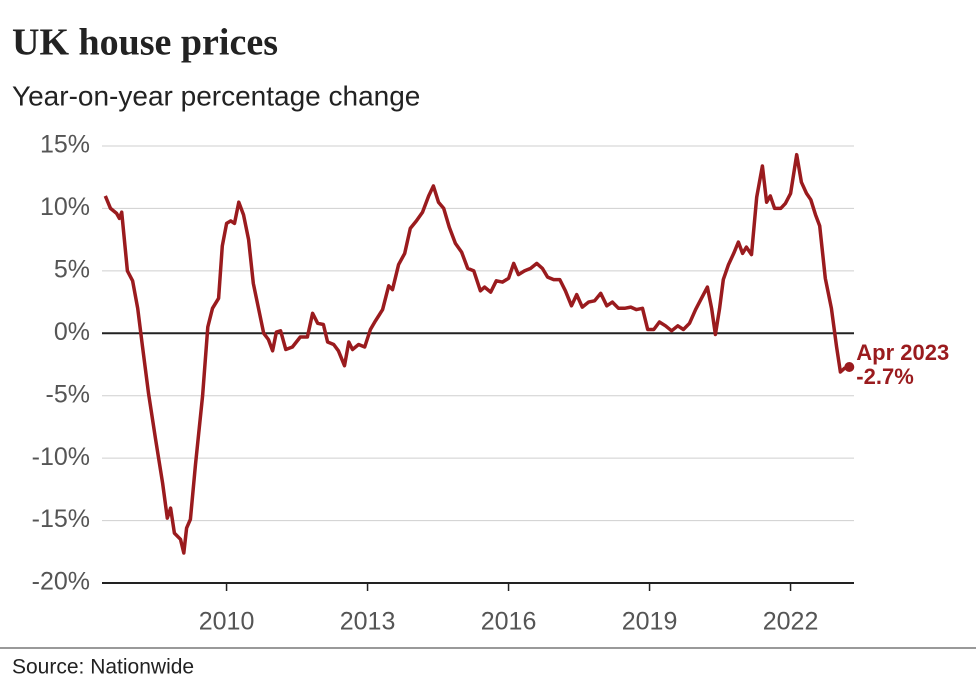  Describe the element at coordinates (884, 376) in the screenshot. I see `annotation: -2.7%` at that location.